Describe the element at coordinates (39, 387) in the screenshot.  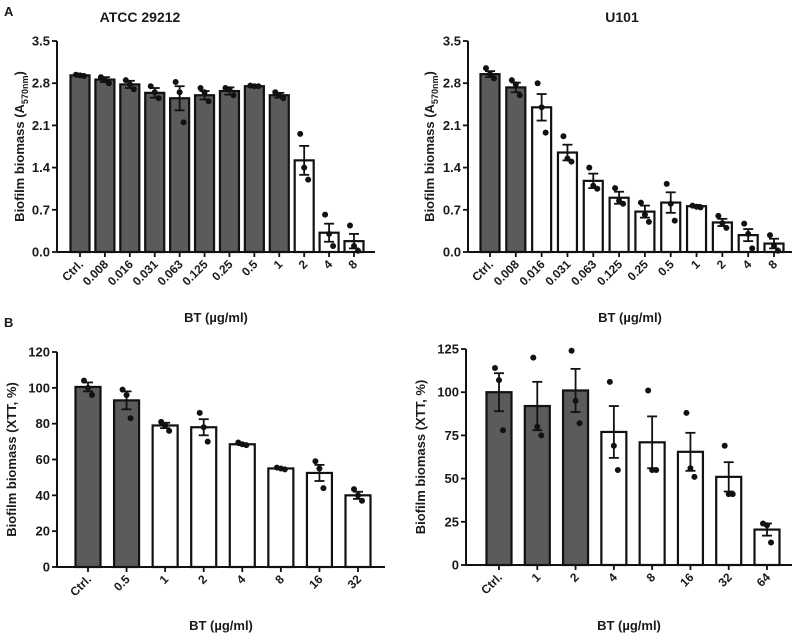
I see `y-tick-label: 100` at that location.